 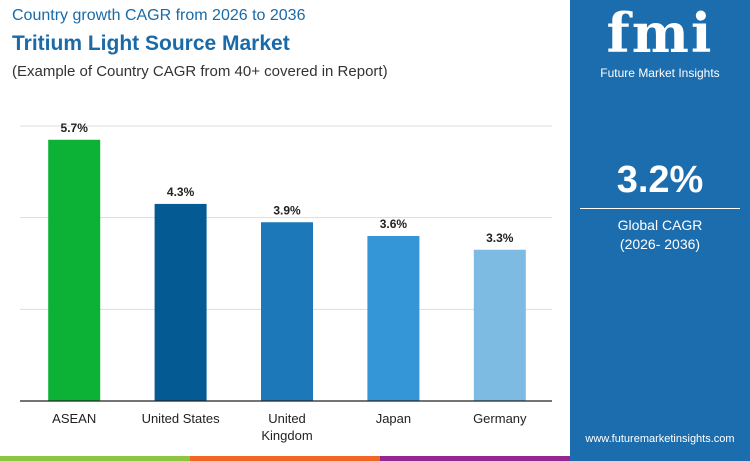 I want to click on data-label: 4.3%, so click(x=181, y=192).